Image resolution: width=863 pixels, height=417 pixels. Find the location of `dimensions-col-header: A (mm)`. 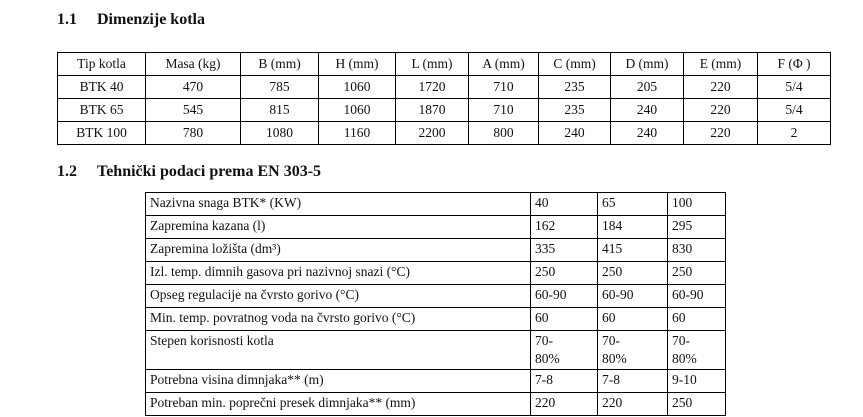

dimensions-col-header: A (mm) is located at coordinates (503, 64).